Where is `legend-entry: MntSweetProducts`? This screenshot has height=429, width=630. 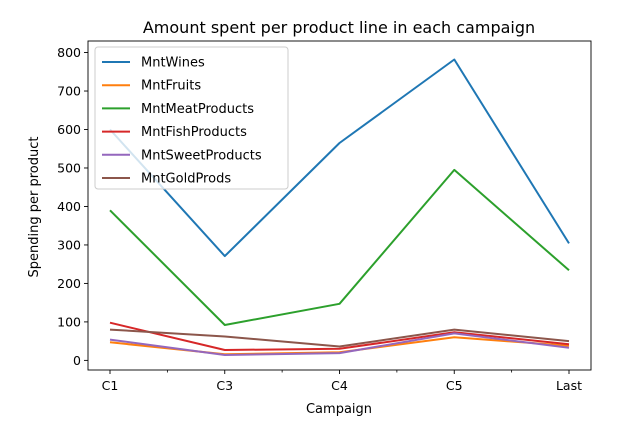 legend-entry: MntSweetProducts is located at coordinates (201, 155).